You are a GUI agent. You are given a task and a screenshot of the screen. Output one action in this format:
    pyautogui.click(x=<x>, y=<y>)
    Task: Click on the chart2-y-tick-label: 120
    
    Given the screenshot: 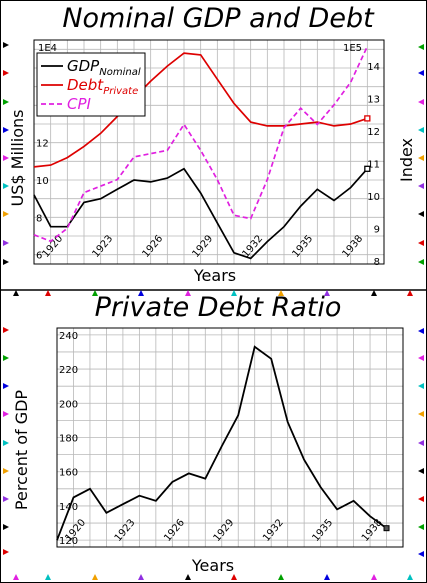 What is the action you would take?
    pyautogui.click(x=68, y=541)
    